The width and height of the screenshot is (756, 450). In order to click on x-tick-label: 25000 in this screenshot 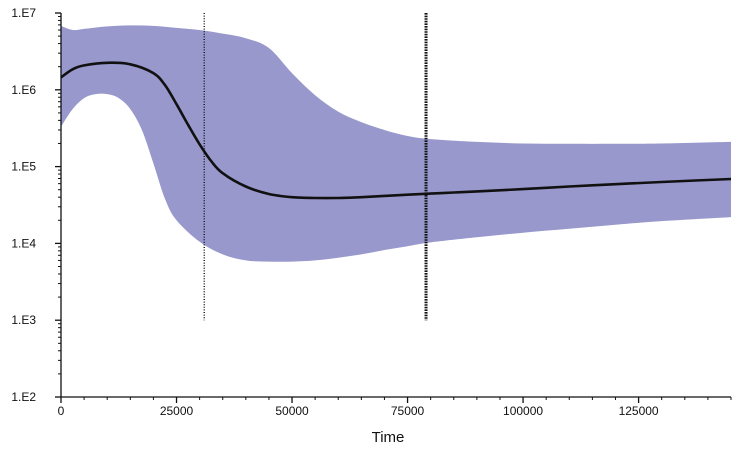, I will do `click(177, 411)`.